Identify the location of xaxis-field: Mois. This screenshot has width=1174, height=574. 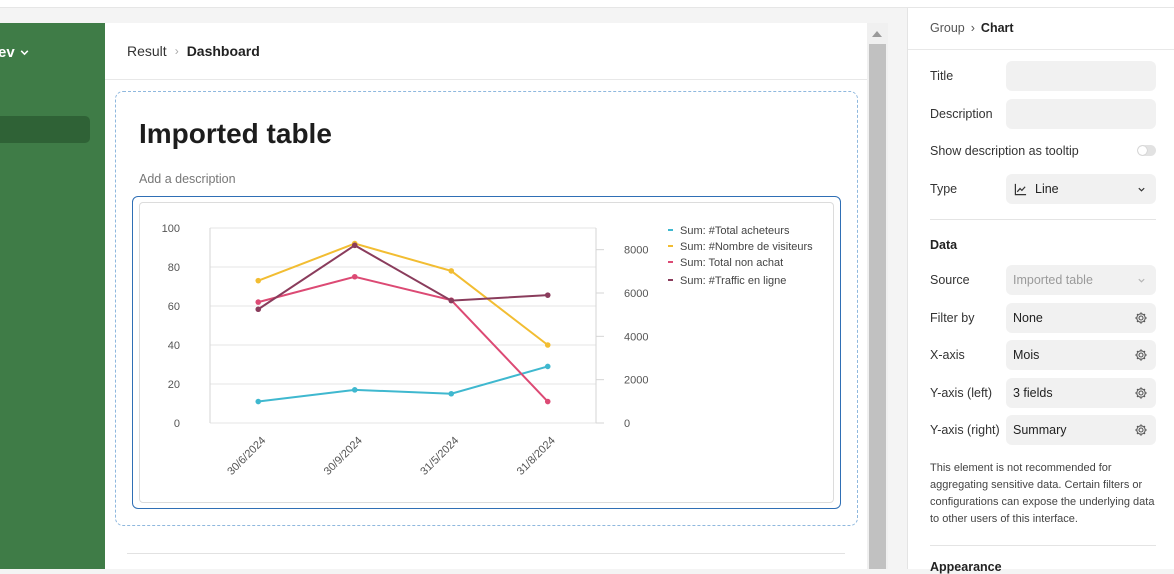
(1081, 355).